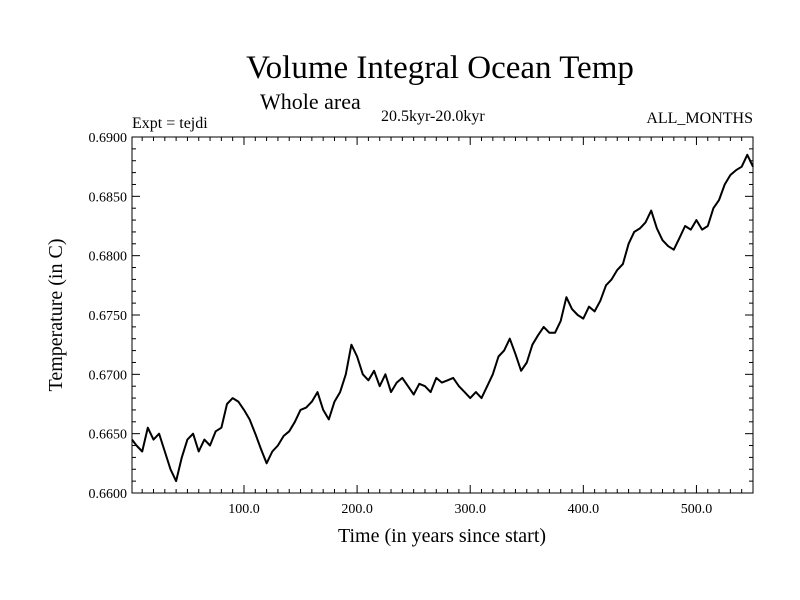  What do you see at coordinates (108, 257) in the screenshot?
I see `y-tick-label: 0.6800` at bounding box center [108, 257].